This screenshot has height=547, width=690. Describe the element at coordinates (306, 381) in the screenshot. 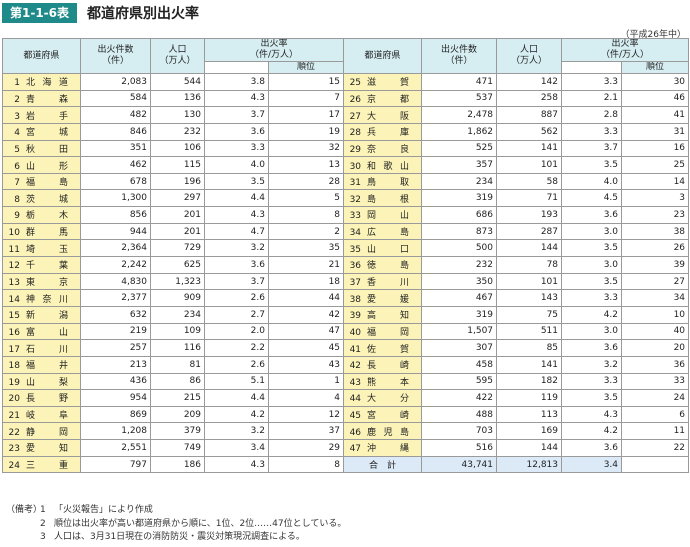

I see `rank-cell: 1` at that location.